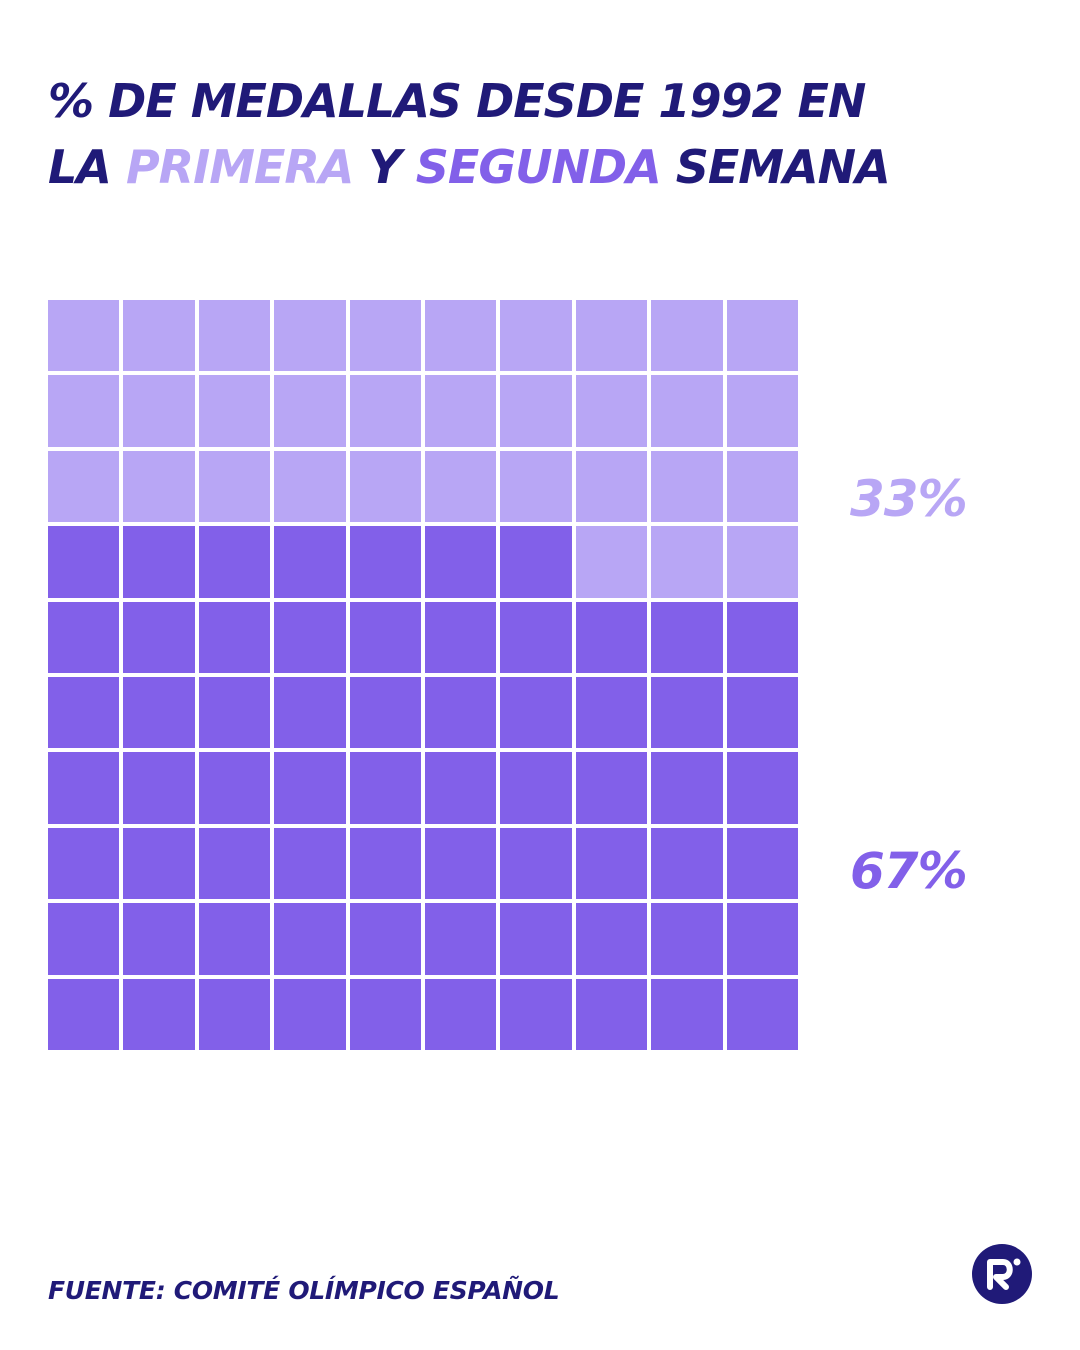 The width and height of the screenshot is (1080, 1350). Describe the element at coordinates (457, 101) in the screenshot. I see `title-line-1: % DE MEDALLAS DESDE 1992 EN` at that location.